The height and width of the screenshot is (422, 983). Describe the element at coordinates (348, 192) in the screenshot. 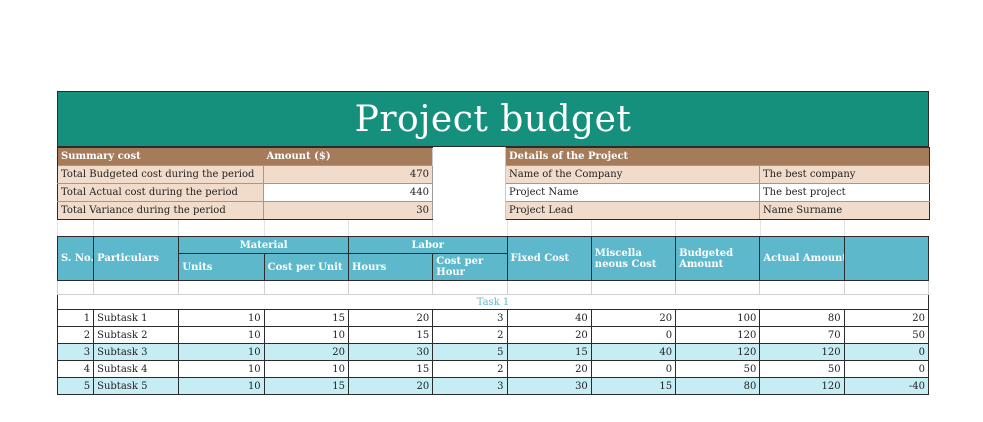

I see `summary-value-cell: 440` at that location.